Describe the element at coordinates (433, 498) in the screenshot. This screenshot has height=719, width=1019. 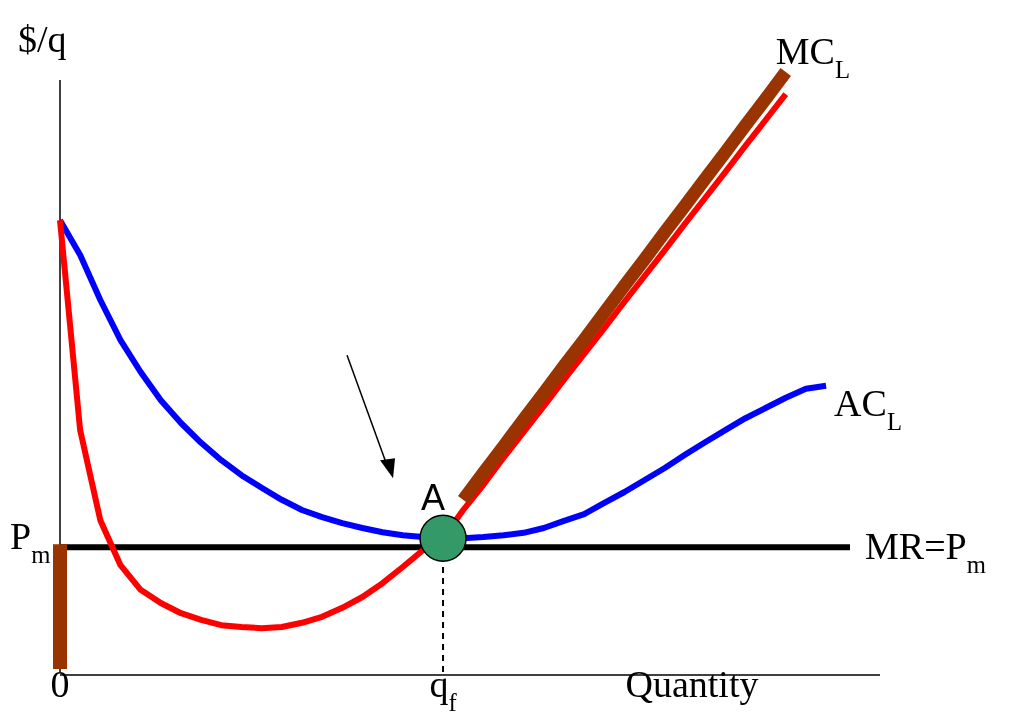
I see `annotation: A` at that location.